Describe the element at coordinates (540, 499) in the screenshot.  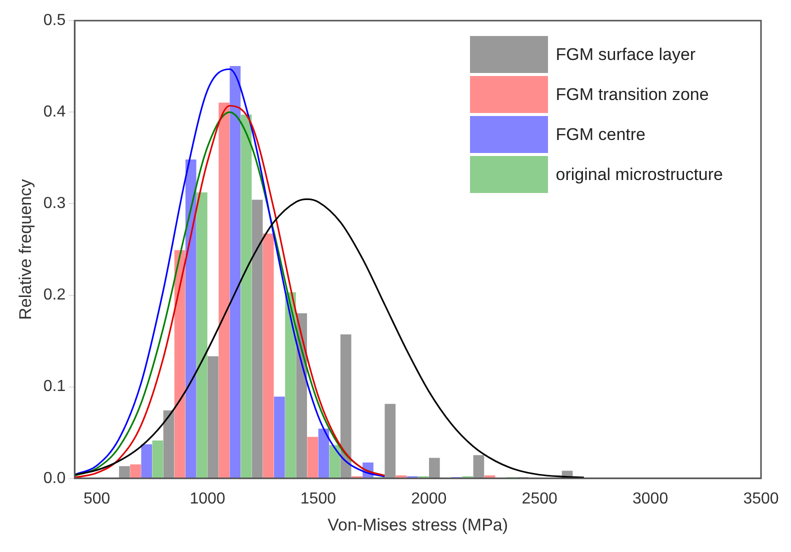
I see `x-tick-label: 2500` at that location.